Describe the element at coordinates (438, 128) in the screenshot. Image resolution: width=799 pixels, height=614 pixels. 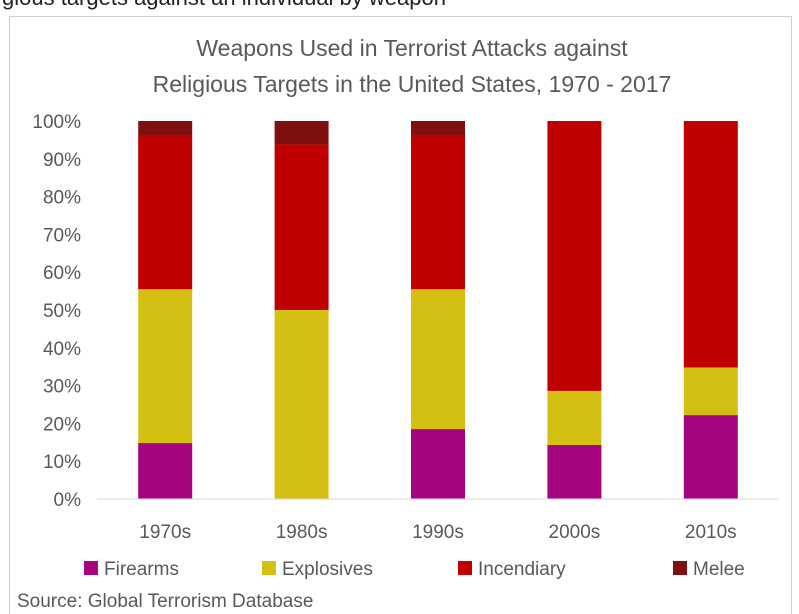
I see `bar-segment-melee-1990s` at that location.